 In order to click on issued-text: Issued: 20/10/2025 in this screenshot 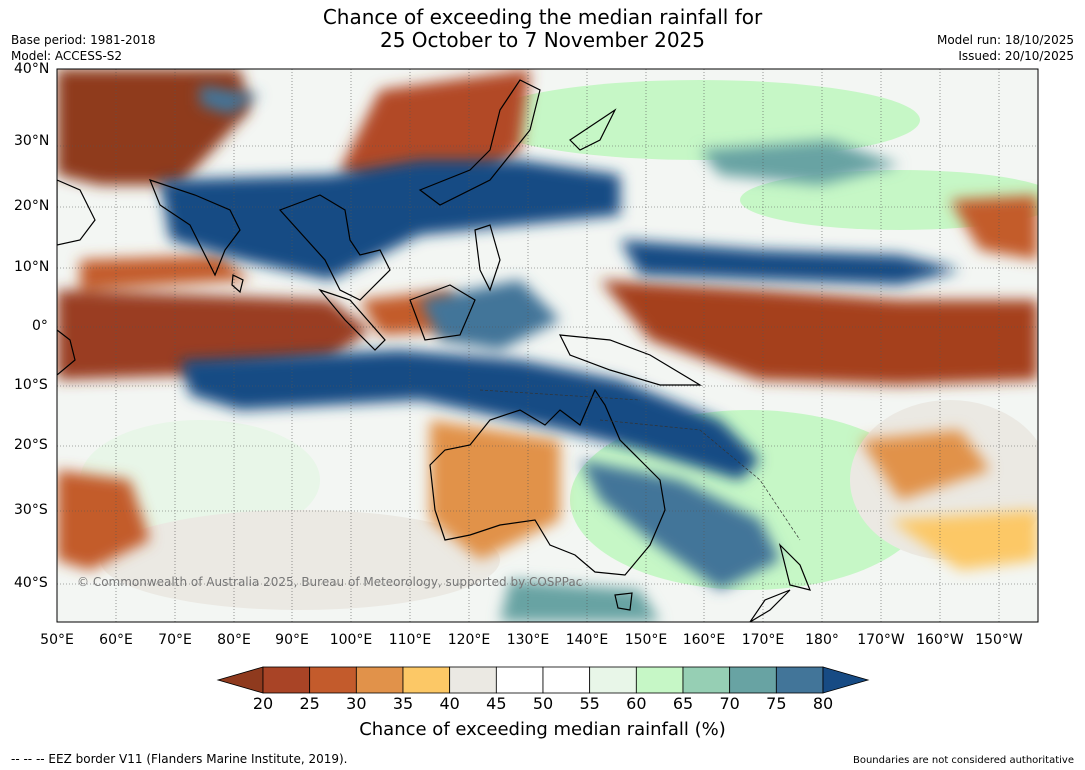, I will do `click(1016, 56)`.